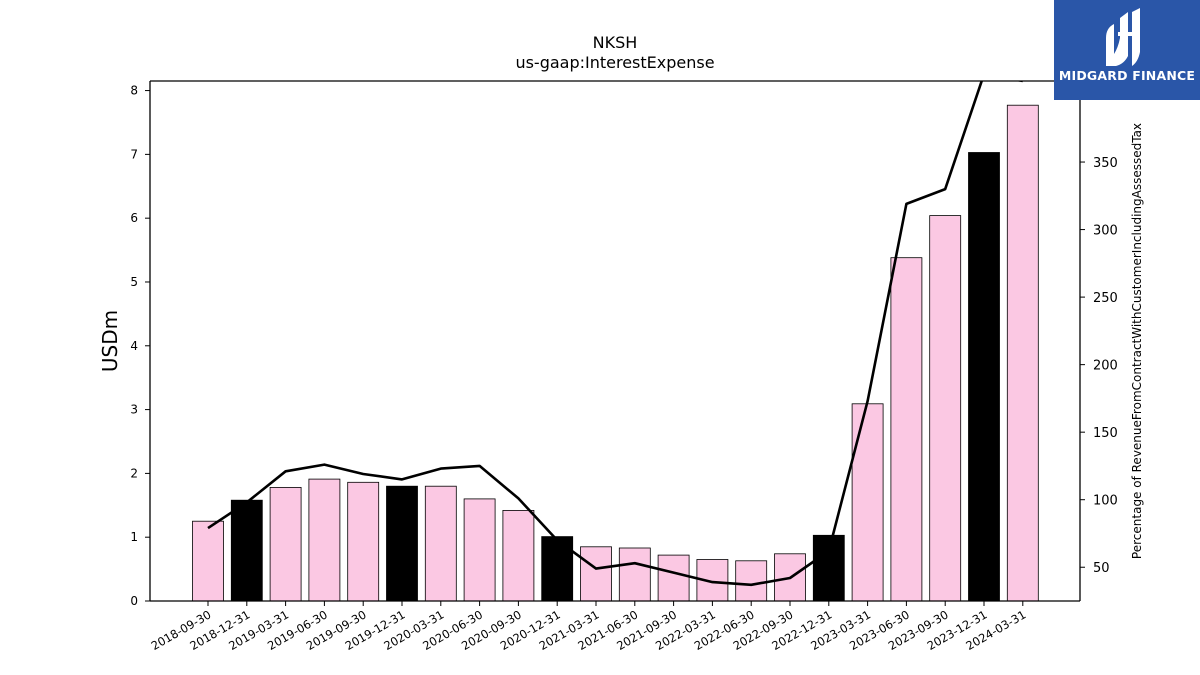 The width and height of the screenshot is (1200, 675). What do you see at coordinates (1123, 37) in the screenshot?
I see `logo-mark-icon` at bounding box center [1123, 37].